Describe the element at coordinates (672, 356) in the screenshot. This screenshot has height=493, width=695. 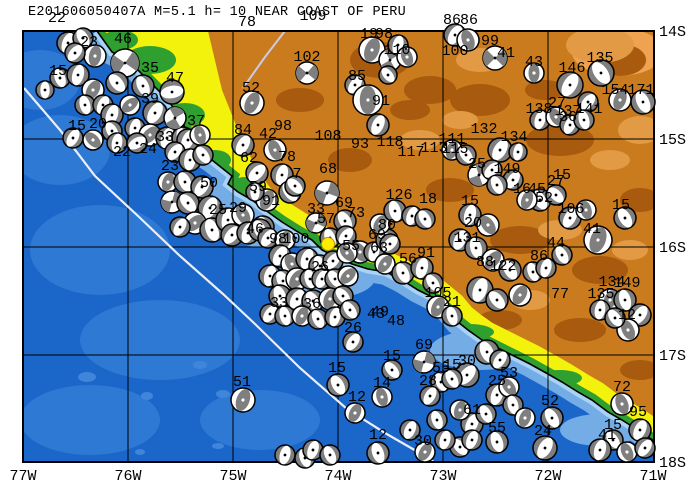
I see `lat-tick-label: 17S` at that location.